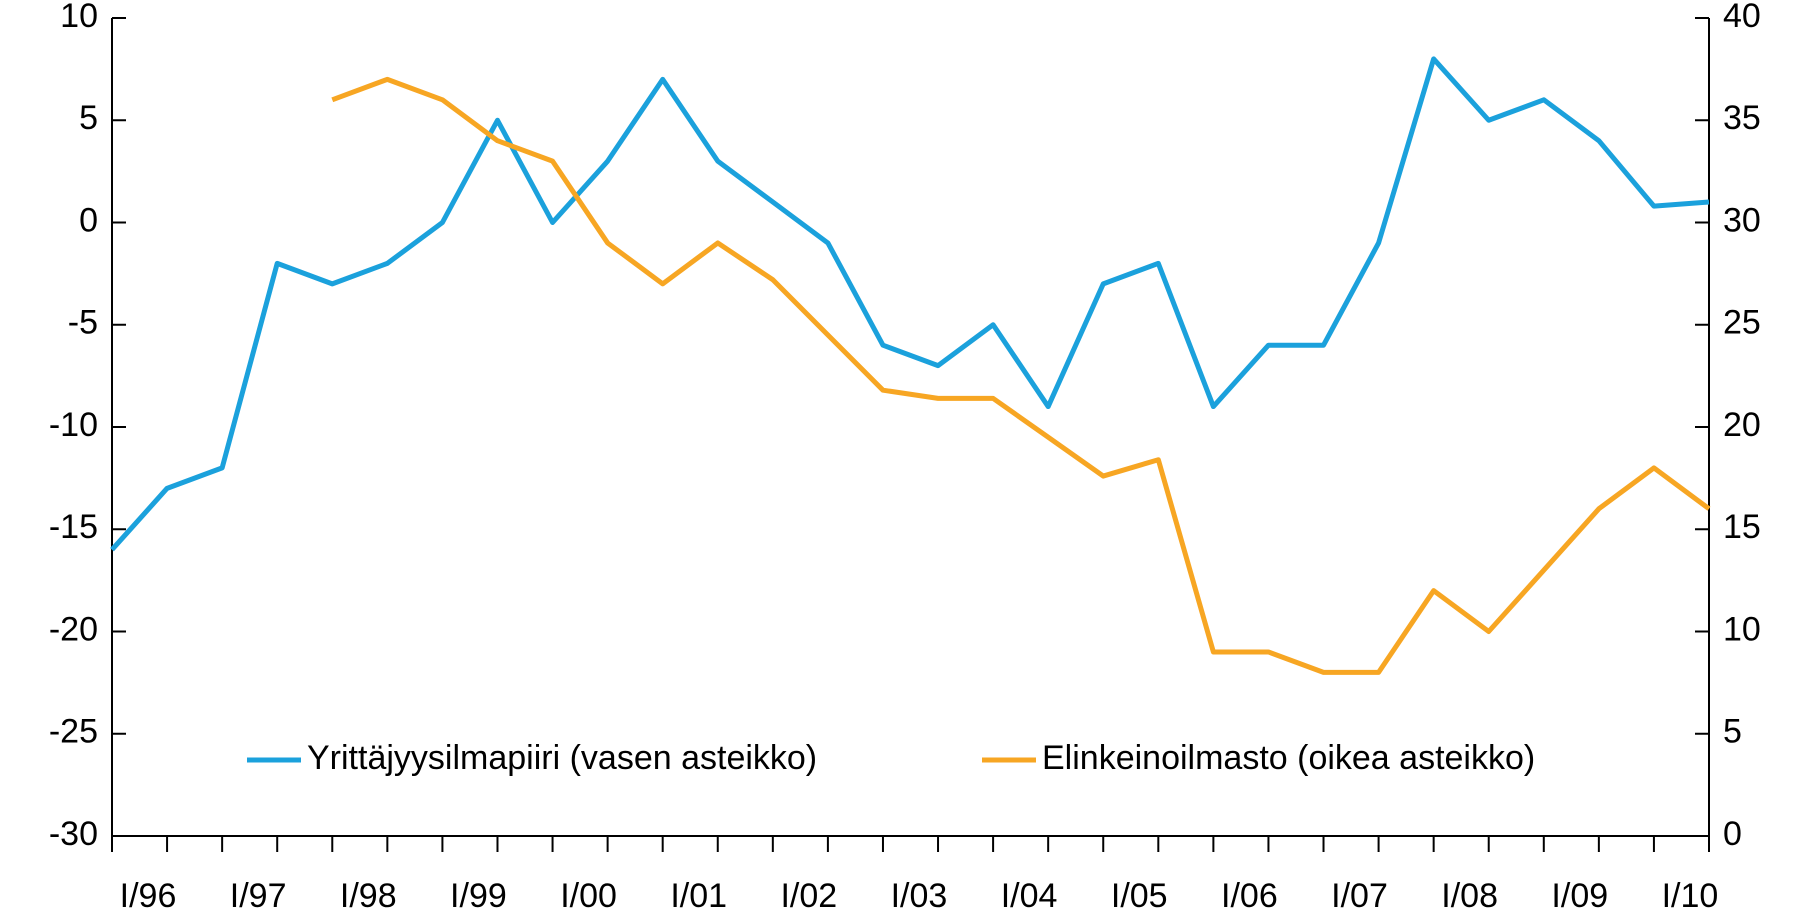 Image resolution: width=1806 pixels, height=919 pixels. What do you see at coordinates (88, 220) in the screenshot?
I see `y-tick-label: 0` at bounding box center [88, 220].